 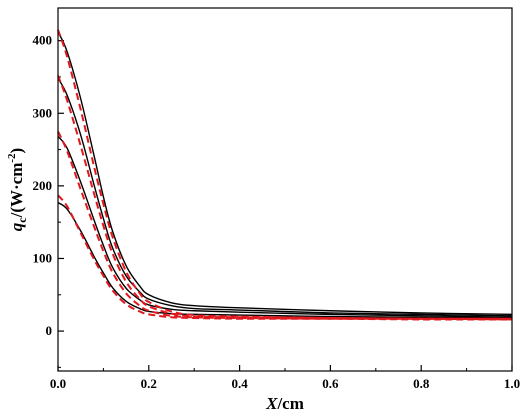 What do you see at coordinates (12, 158) in the screenshot?
I see `y-axis-sup: -2` at bounding box center [12, 158].